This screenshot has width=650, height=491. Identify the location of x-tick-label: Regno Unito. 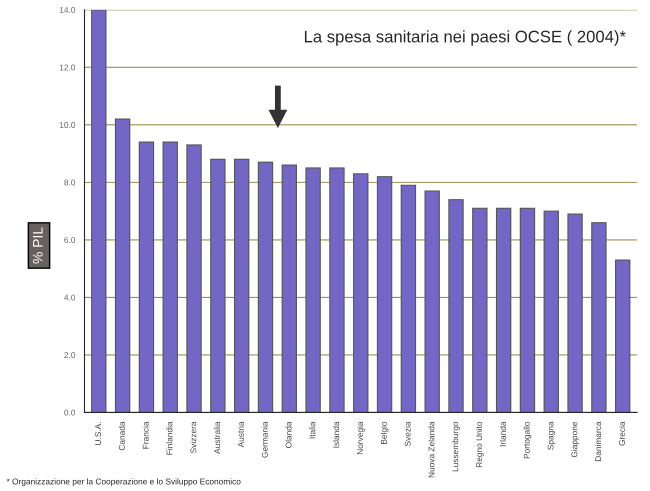
(480, 445).